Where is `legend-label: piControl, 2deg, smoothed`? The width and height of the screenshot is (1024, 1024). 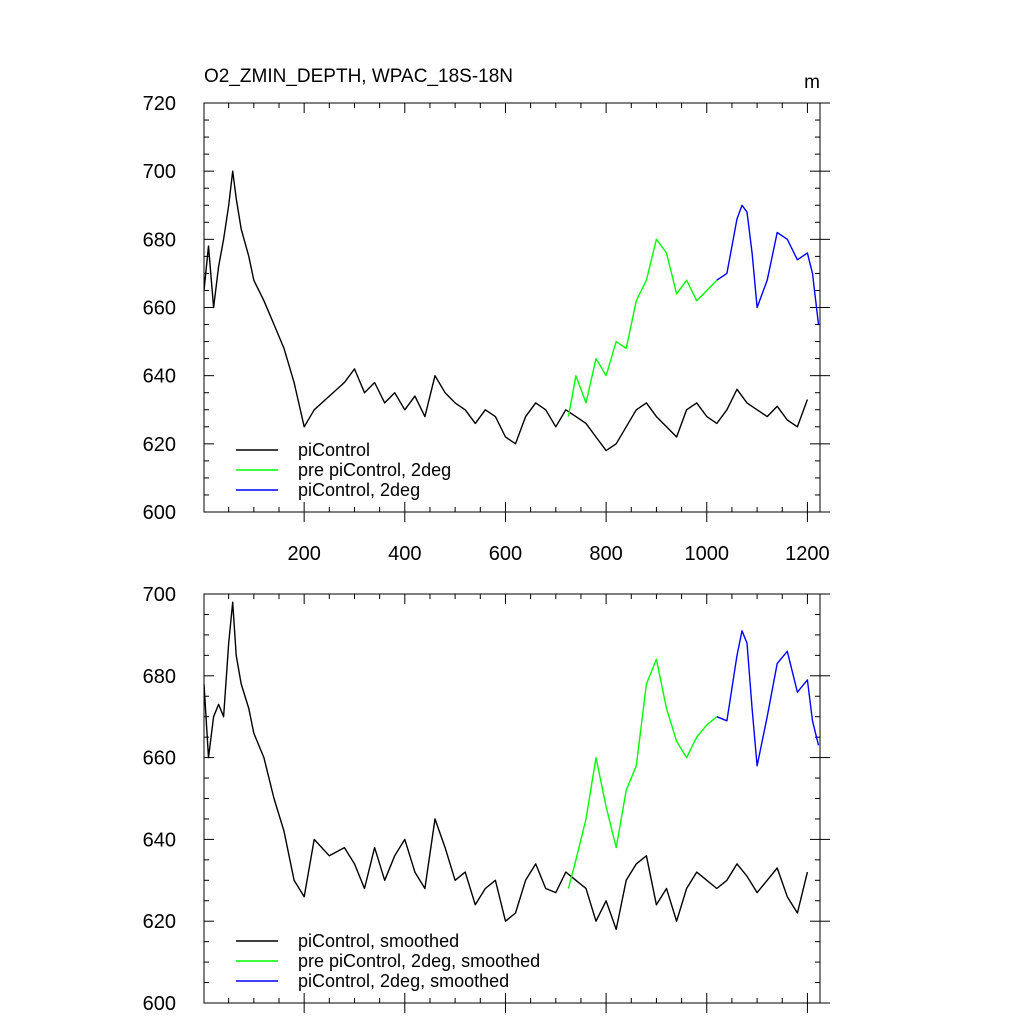
legend-label: piControl, 2deg, smoothed is located at coordinates (403, 981).